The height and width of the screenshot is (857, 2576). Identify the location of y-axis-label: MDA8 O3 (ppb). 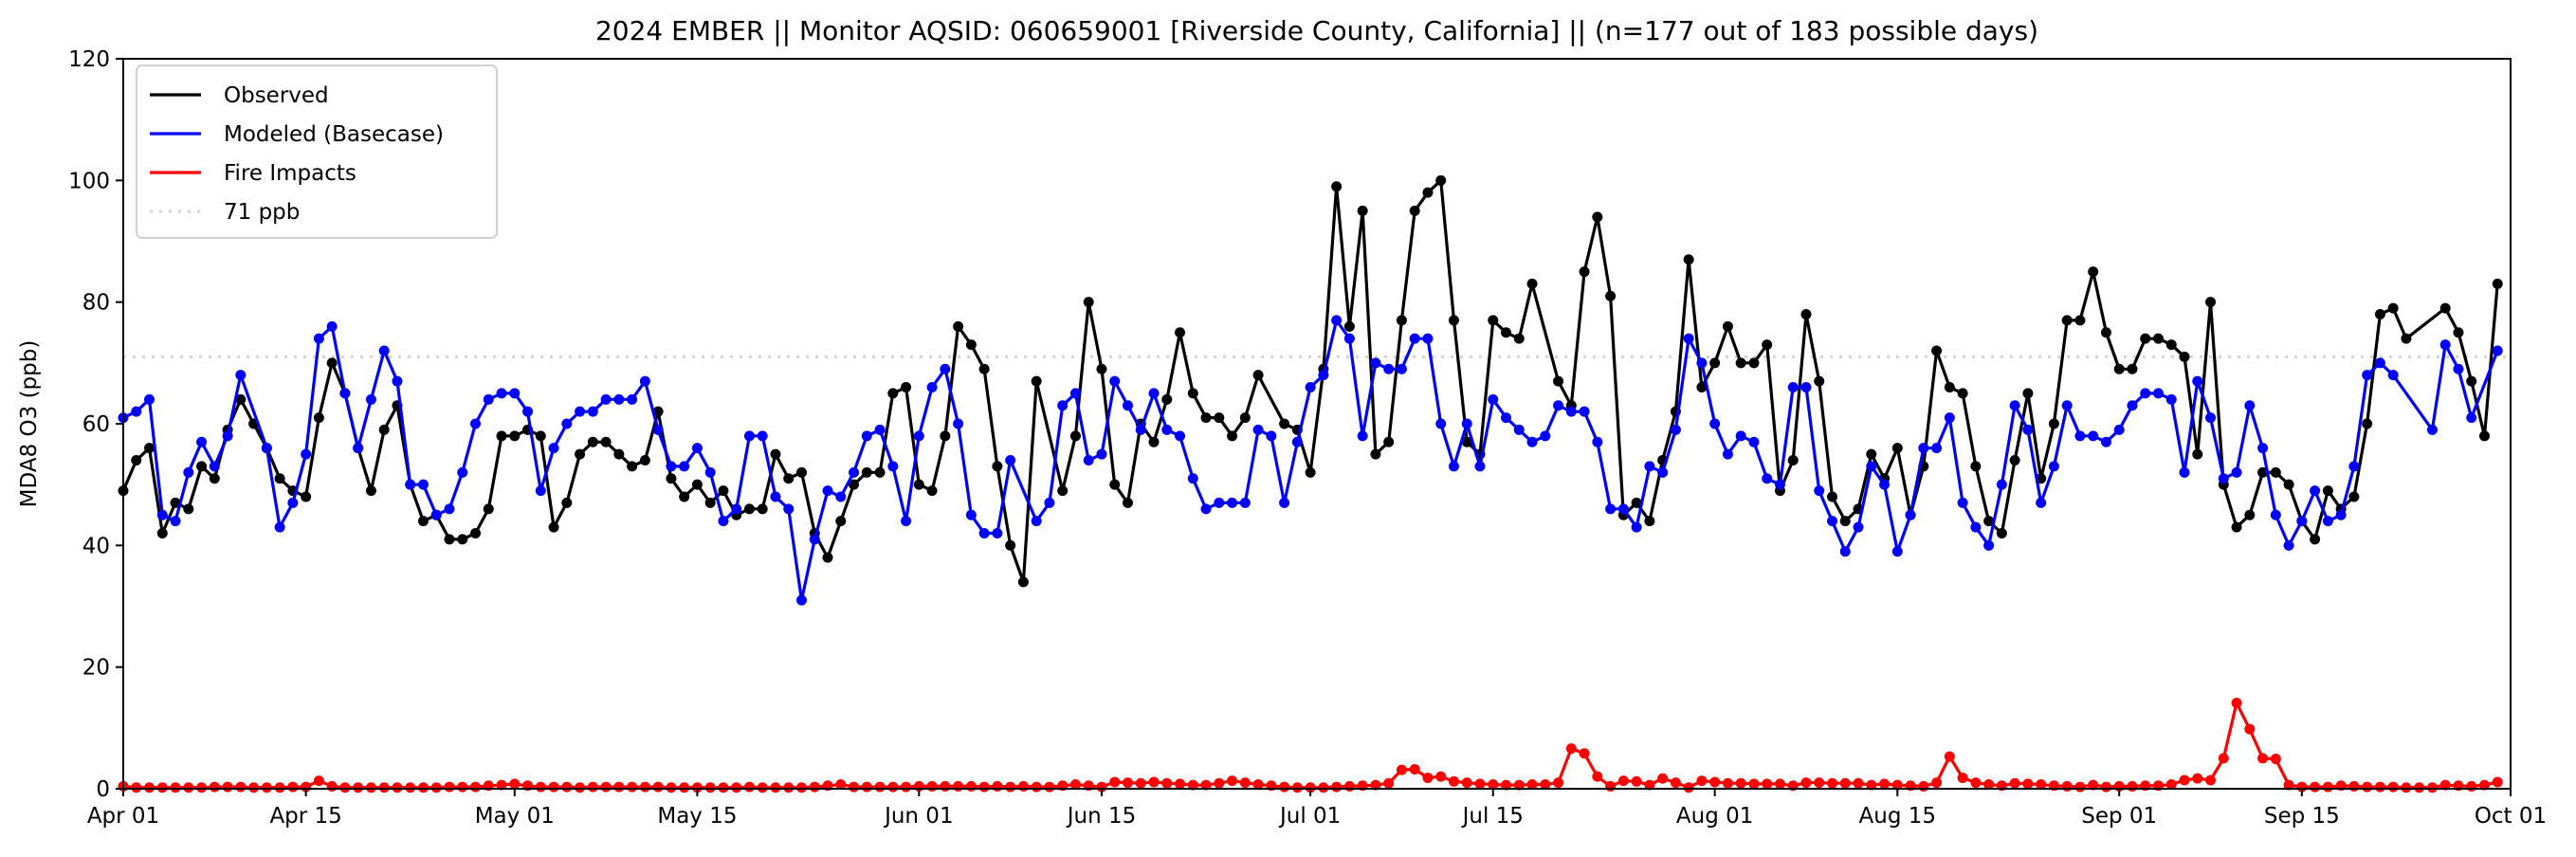
(29, 424).